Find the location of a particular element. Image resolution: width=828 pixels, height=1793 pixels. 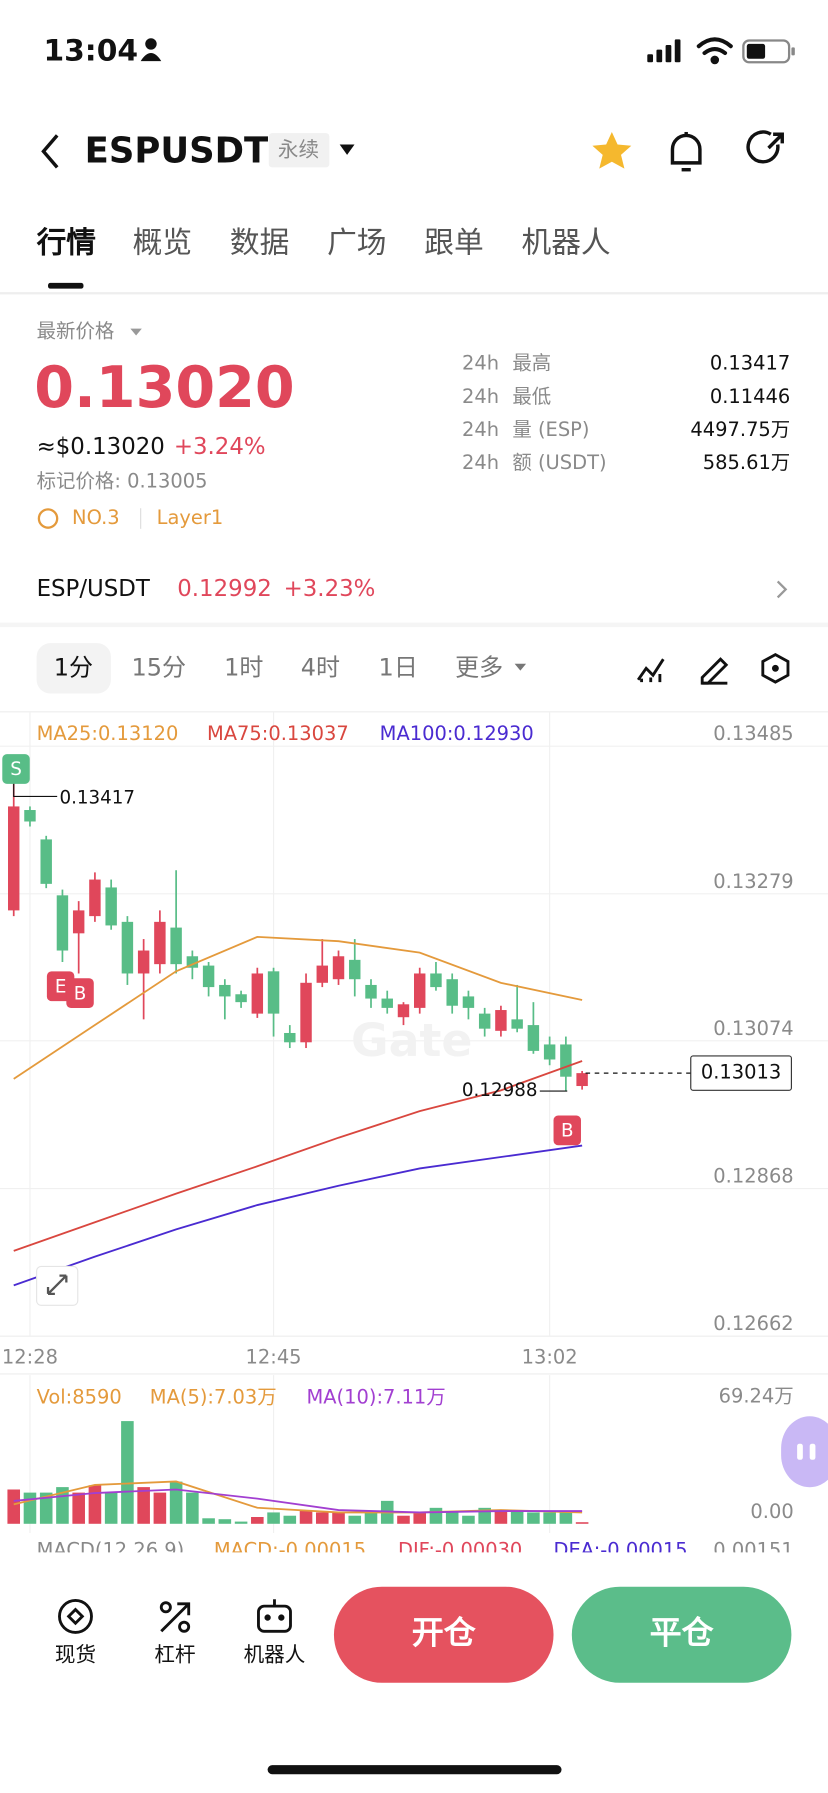

nav-label: 机器人 is located at coordinates (275, 1654).